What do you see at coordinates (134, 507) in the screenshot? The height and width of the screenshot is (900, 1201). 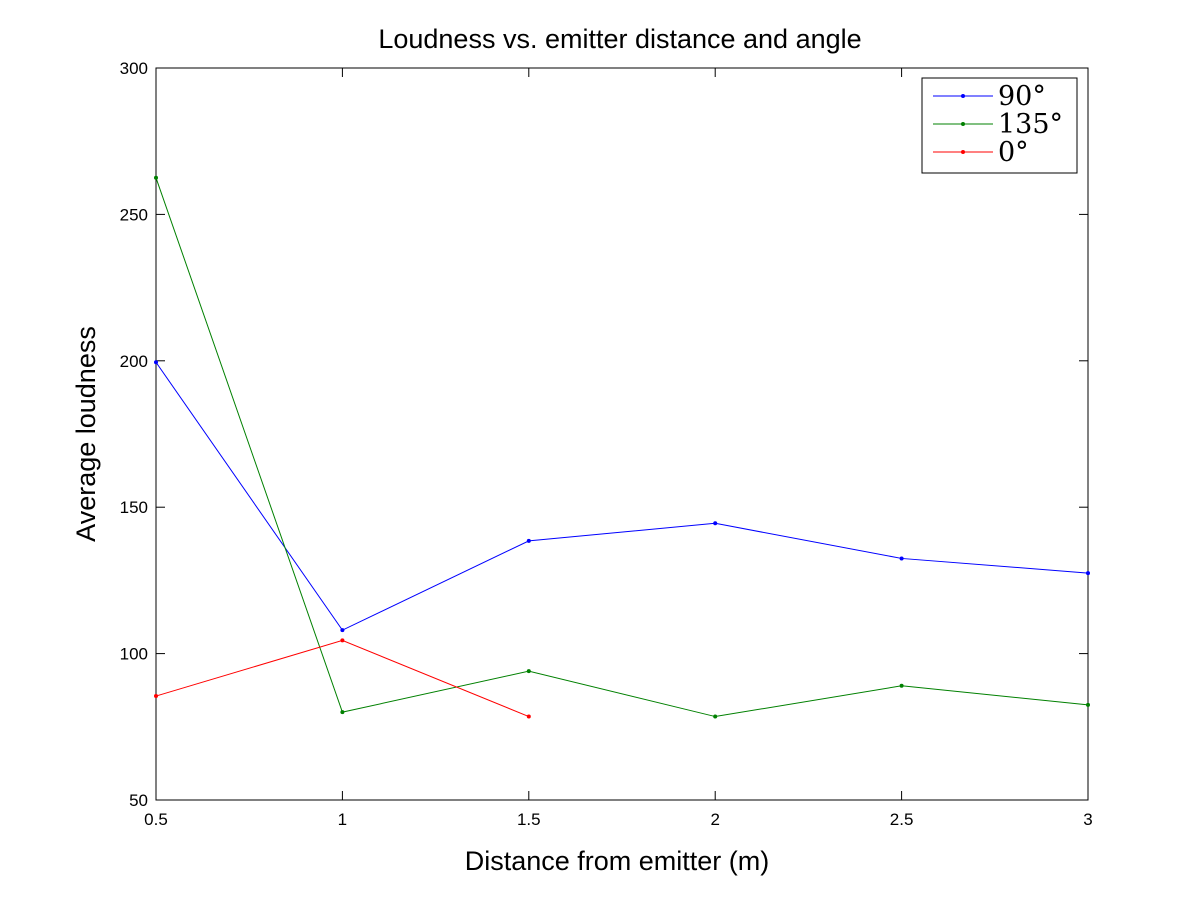 I see `y-tick-label: 150` at bounding box center [134, 507].